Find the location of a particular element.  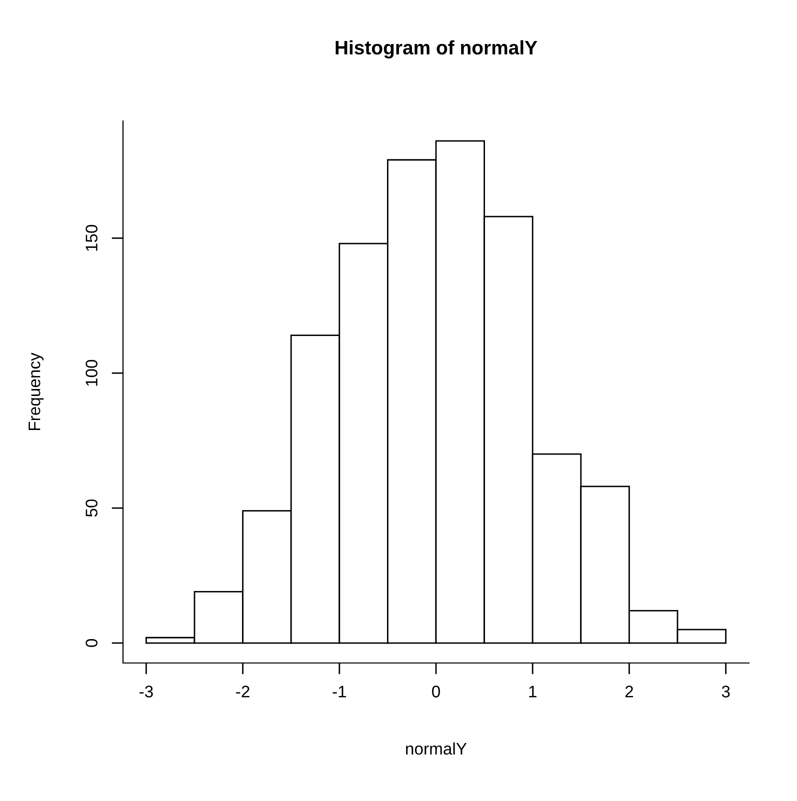

x-tick-label: -1 is located at coordinates (339, 692).